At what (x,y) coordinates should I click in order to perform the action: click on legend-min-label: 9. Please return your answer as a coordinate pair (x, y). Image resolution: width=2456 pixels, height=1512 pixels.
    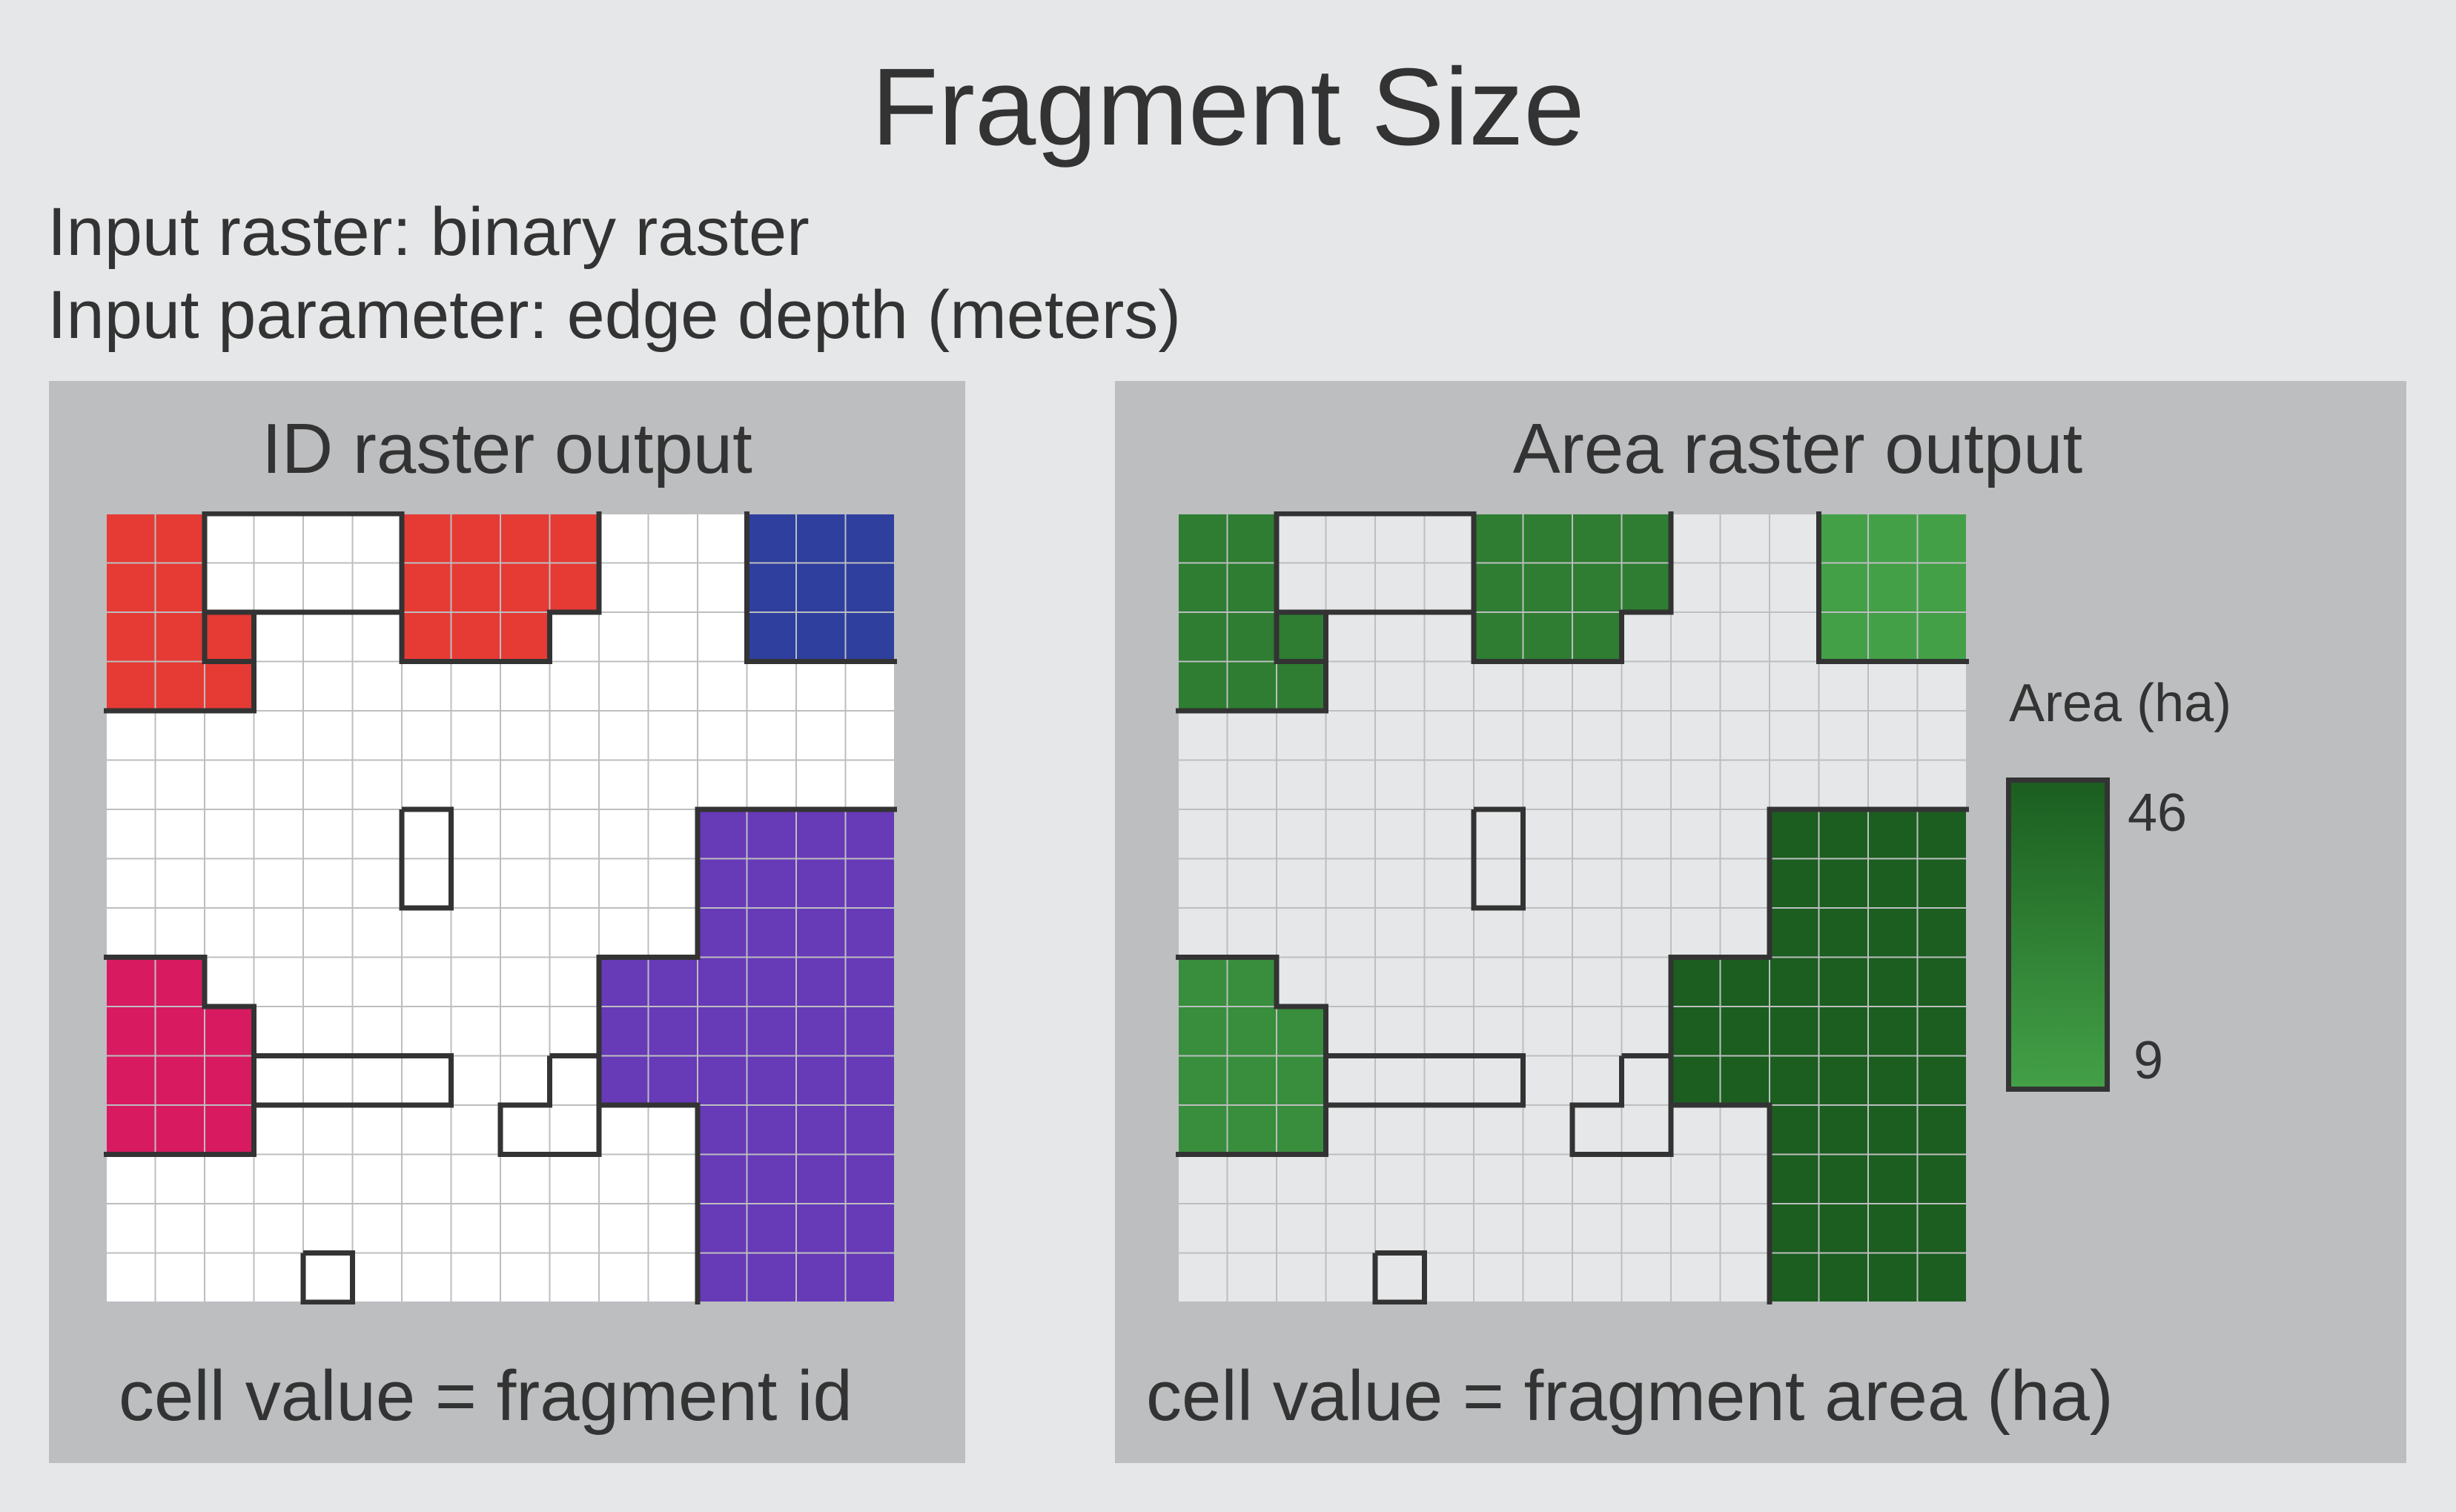
    Looking at the image, I should click on (2149, 1061).